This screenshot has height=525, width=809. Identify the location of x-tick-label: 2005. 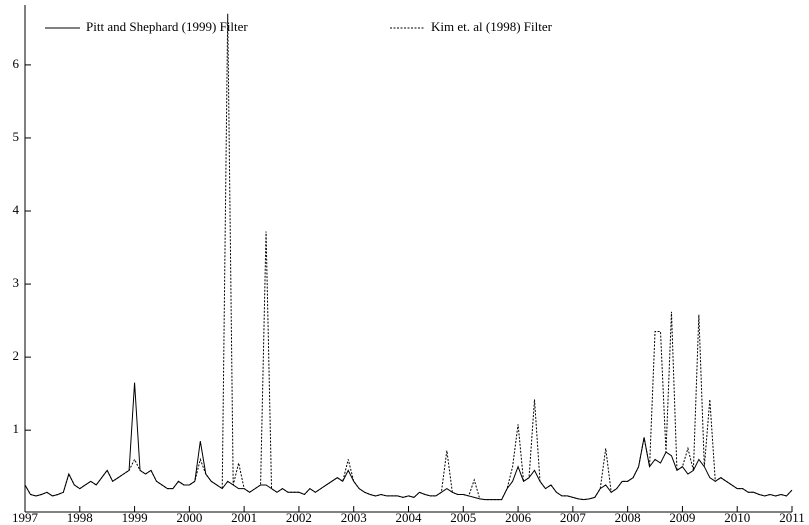
(463, 517).